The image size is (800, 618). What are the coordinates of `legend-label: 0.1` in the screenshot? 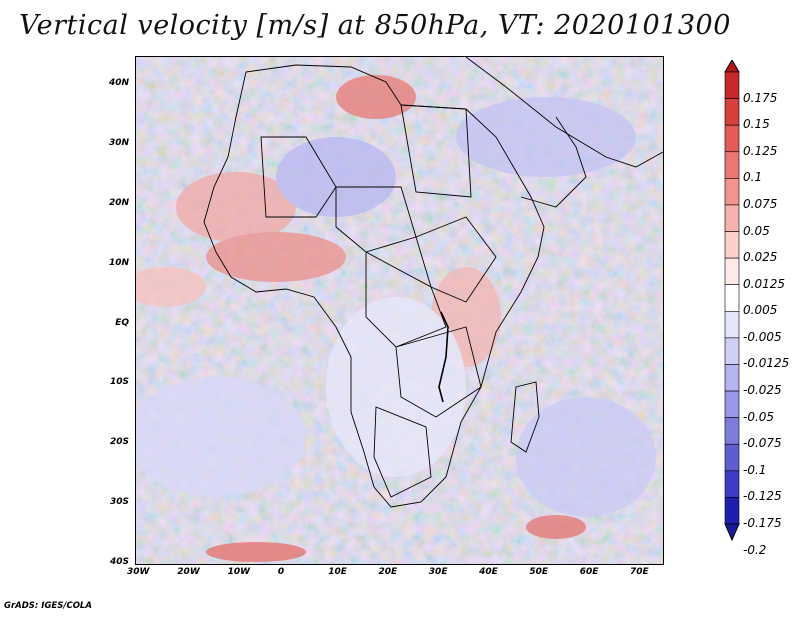 It's located at (753, 177).